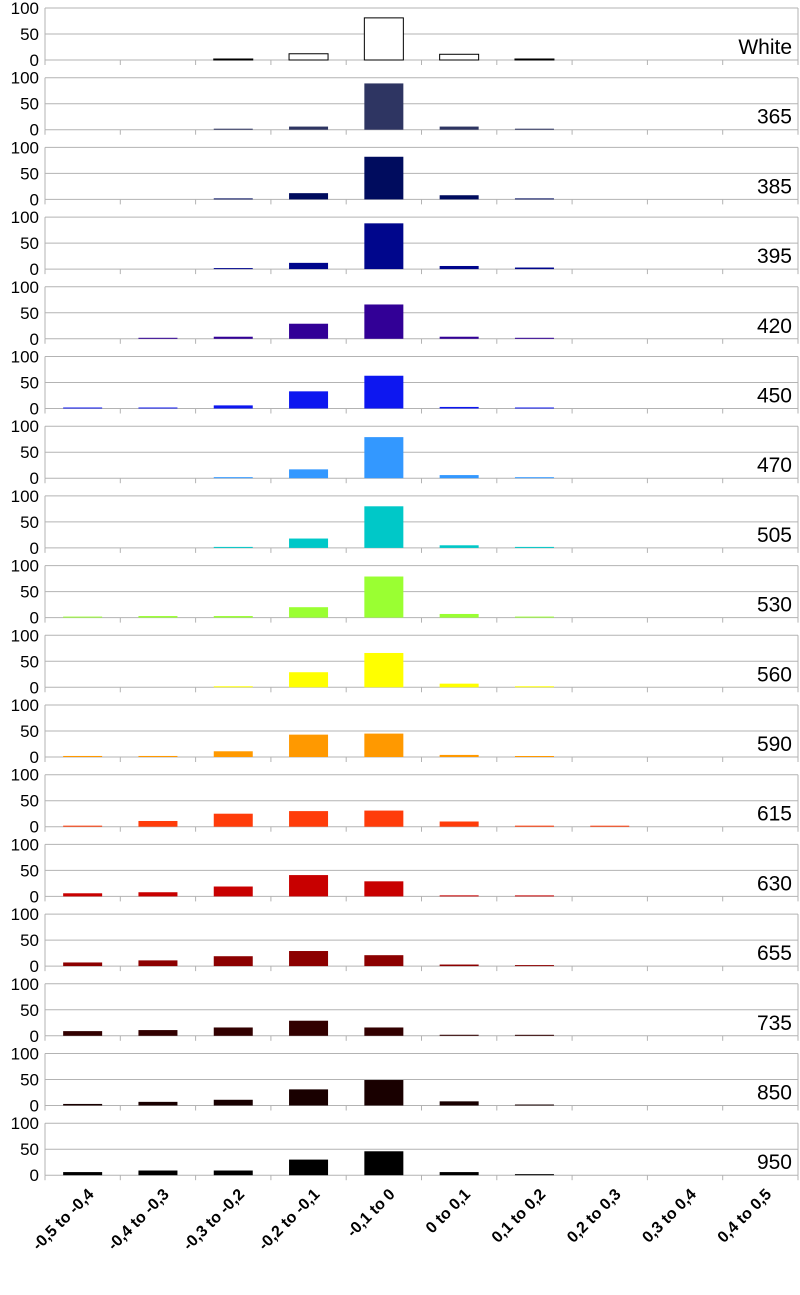 Image resolution: width=800 pixels, height=1295 pixels. What do you see at coordinates (765, 47) in the screenshot?
I see `panel-label: White` at bounding box center [765, 47].